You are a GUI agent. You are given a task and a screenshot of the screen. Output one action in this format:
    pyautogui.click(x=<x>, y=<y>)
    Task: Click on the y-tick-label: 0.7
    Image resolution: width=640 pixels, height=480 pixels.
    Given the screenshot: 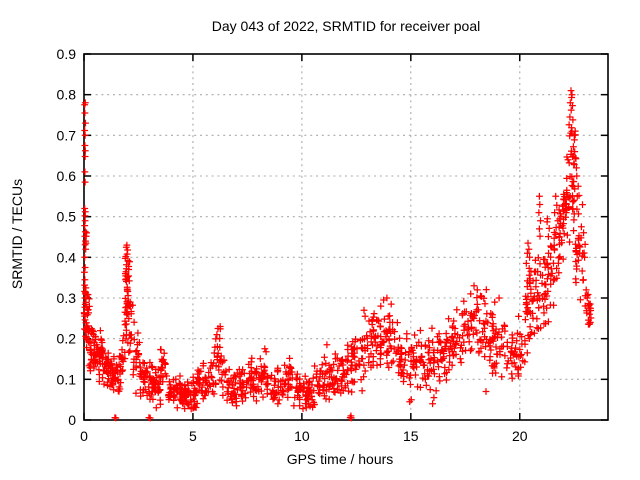 What is the action you would take?
    pyautogui.click(x=67, y=135)
    